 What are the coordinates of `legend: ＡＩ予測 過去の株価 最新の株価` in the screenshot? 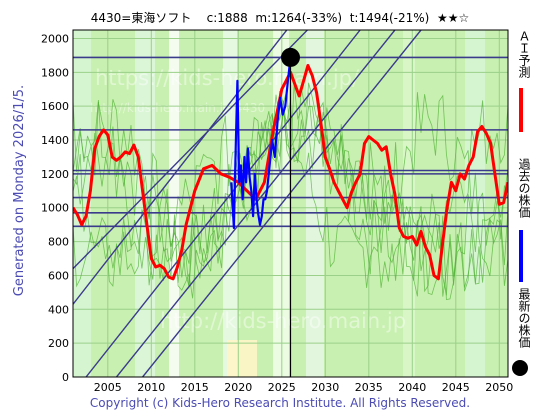 It's located at (527, 205).